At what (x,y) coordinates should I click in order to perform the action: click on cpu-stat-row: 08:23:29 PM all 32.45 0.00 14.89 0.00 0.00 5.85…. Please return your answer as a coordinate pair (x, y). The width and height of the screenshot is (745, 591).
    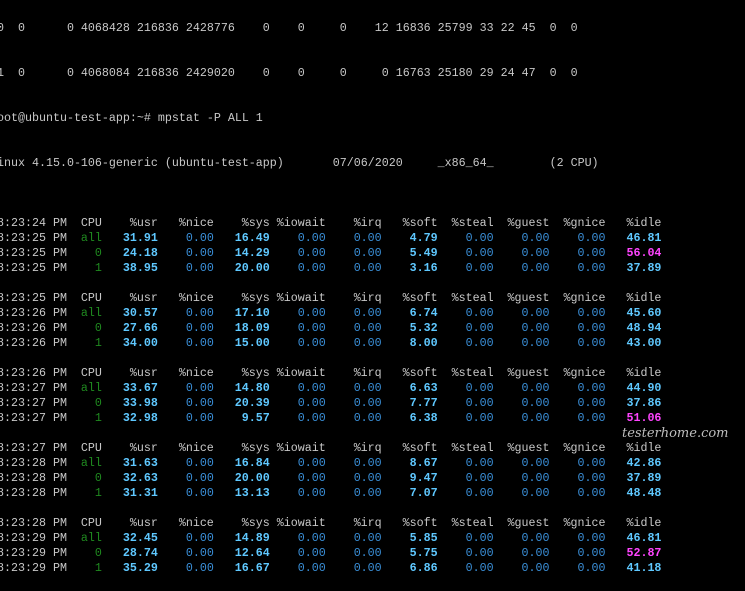
    Looking at the image, I should click on (330, 538).